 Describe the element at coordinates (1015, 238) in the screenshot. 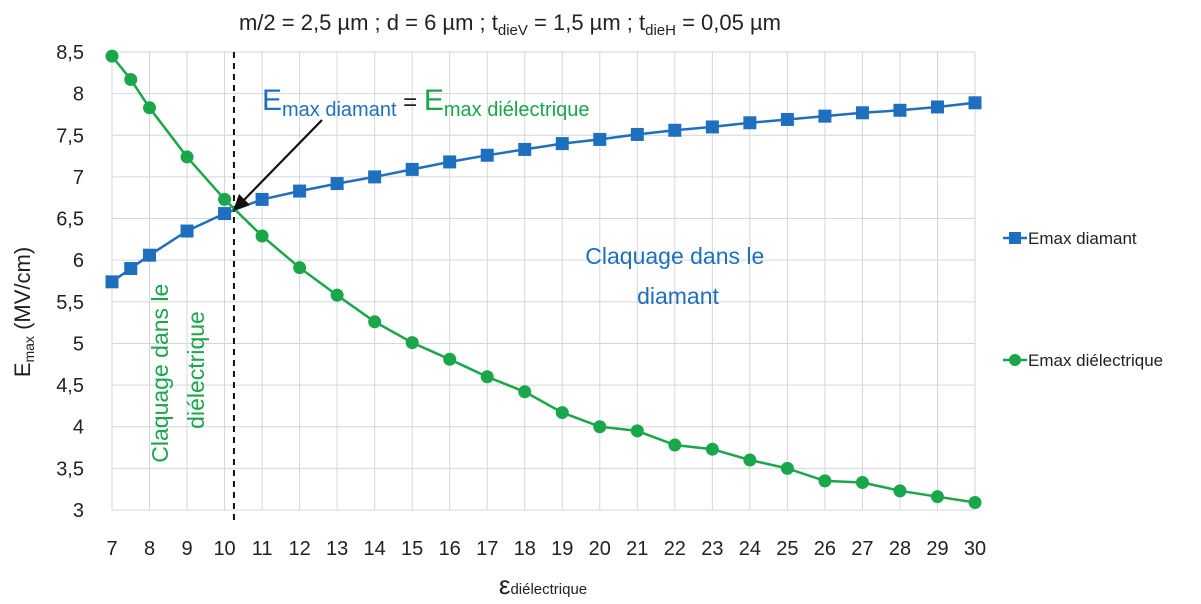

I see `legend-marker-square` at that location.